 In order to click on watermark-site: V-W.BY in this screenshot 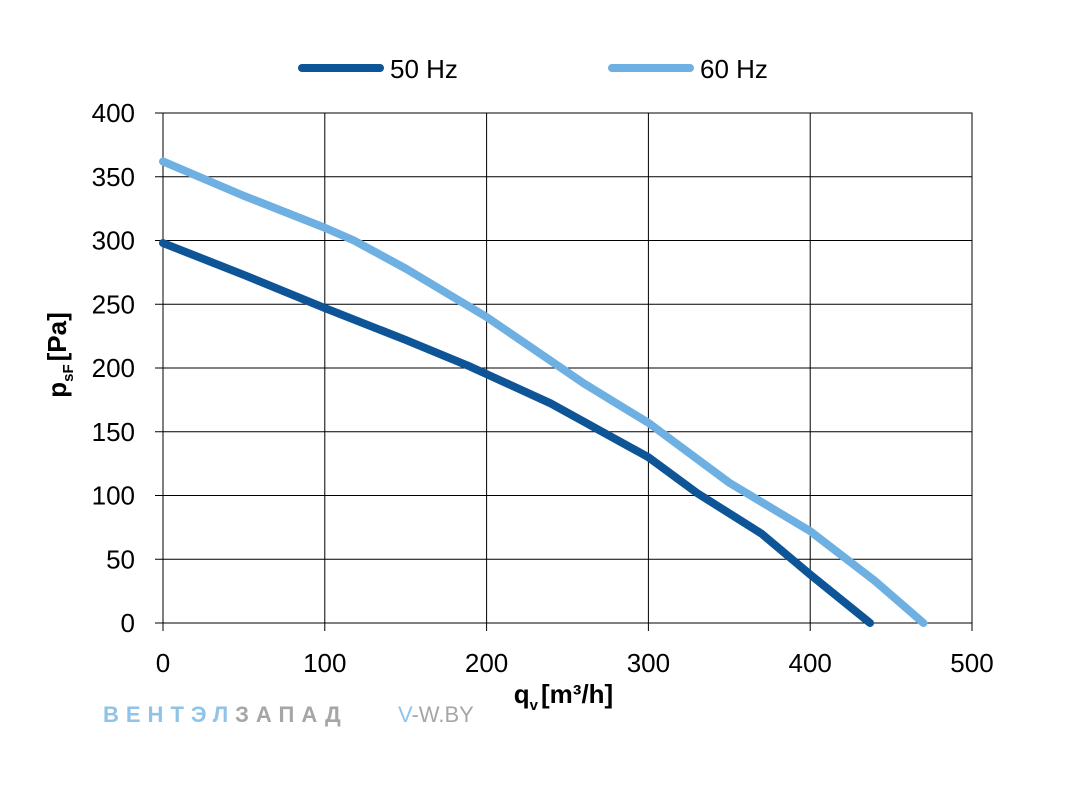, I will do `click(436, 714)`.